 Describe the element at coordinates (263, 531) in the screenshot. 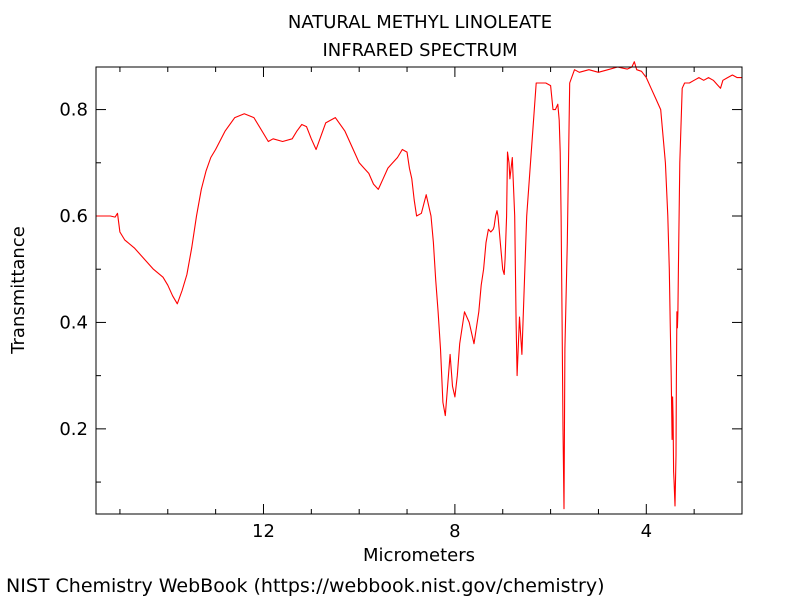

I see `x-tick-label: 12` at that location.